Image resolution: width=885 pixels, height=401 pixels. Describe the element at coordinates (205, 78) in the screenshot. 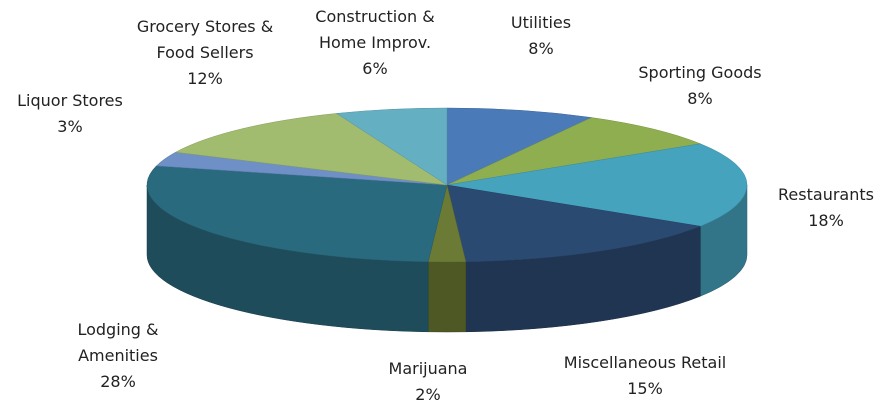

I see `value-label: 12%` at that location.